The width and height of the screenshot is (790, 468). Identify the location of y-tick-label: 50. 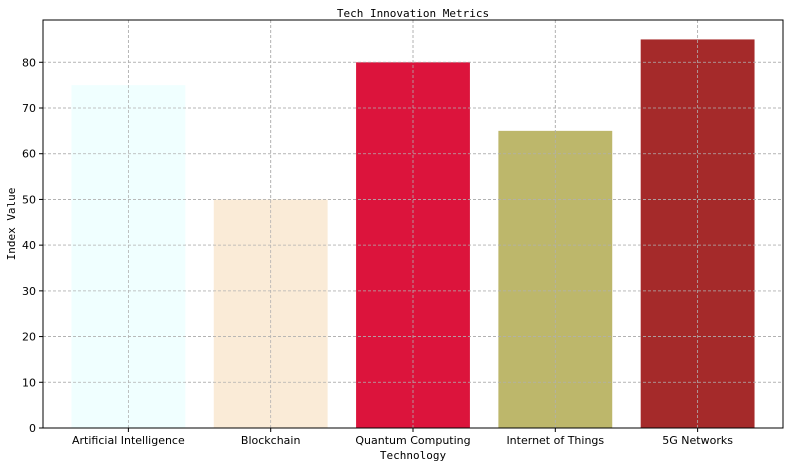
(29, 199).